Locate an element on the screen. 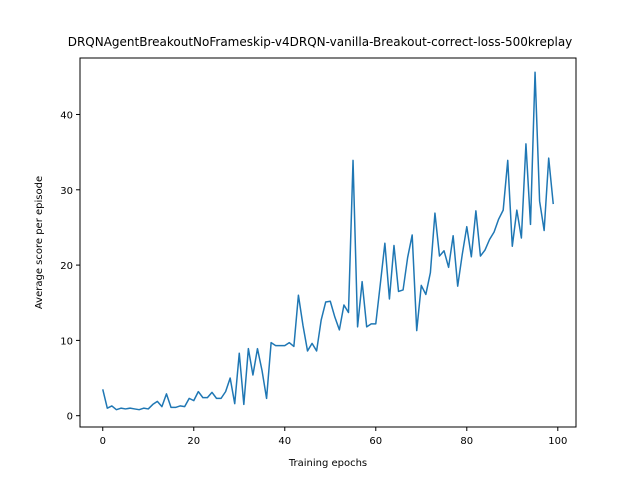 The width and height of the screenshot is (640, 480). x-tick-label: 100 is located at coordinates (557, 441).